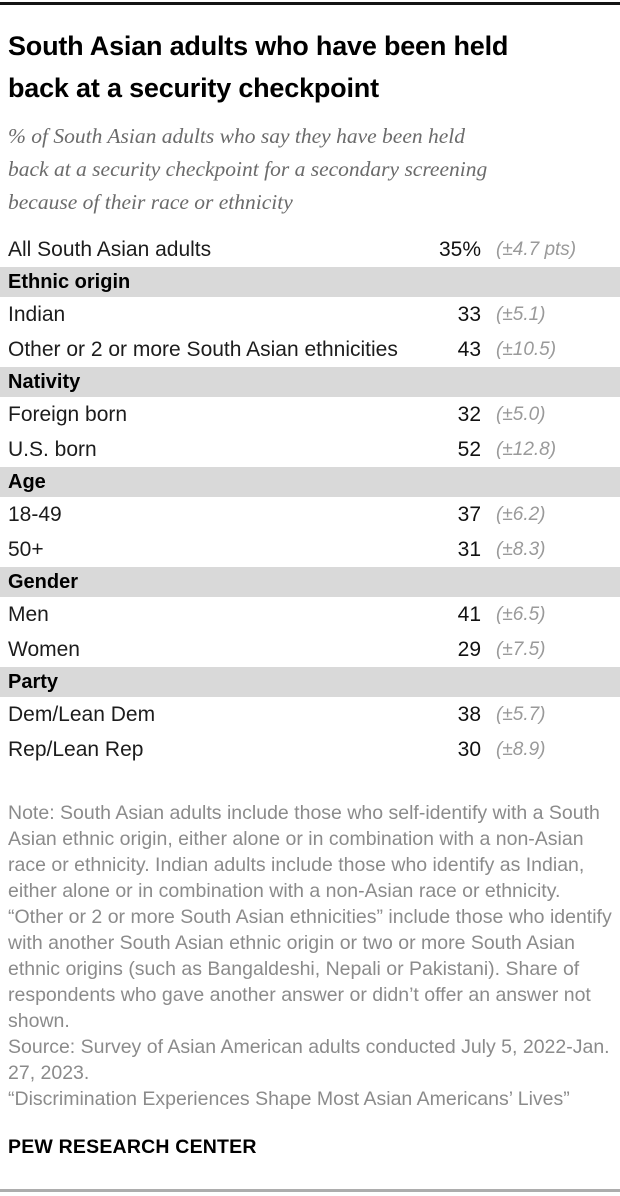 Image resolution: width=620 pixels, height=1196 pixels. I want to click on row-label: Rep/Lean Rep, so click(76, 749).